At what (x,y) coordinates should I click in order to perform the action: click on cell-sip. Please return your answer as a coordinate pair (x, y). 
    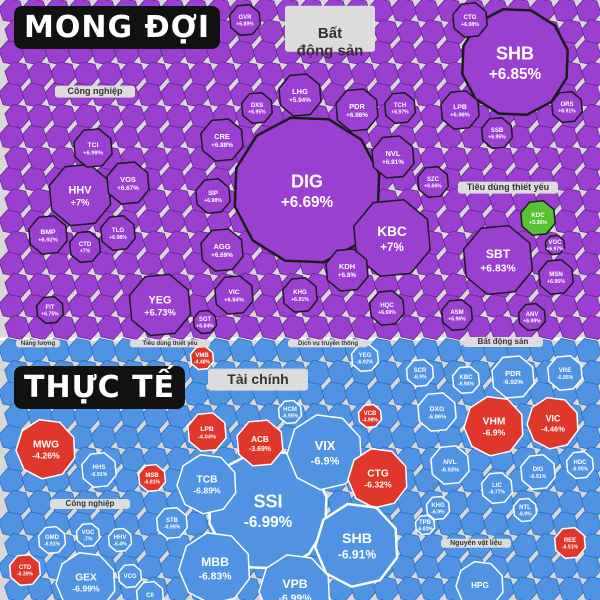
    Looking at the image, I should click on (213, 196).